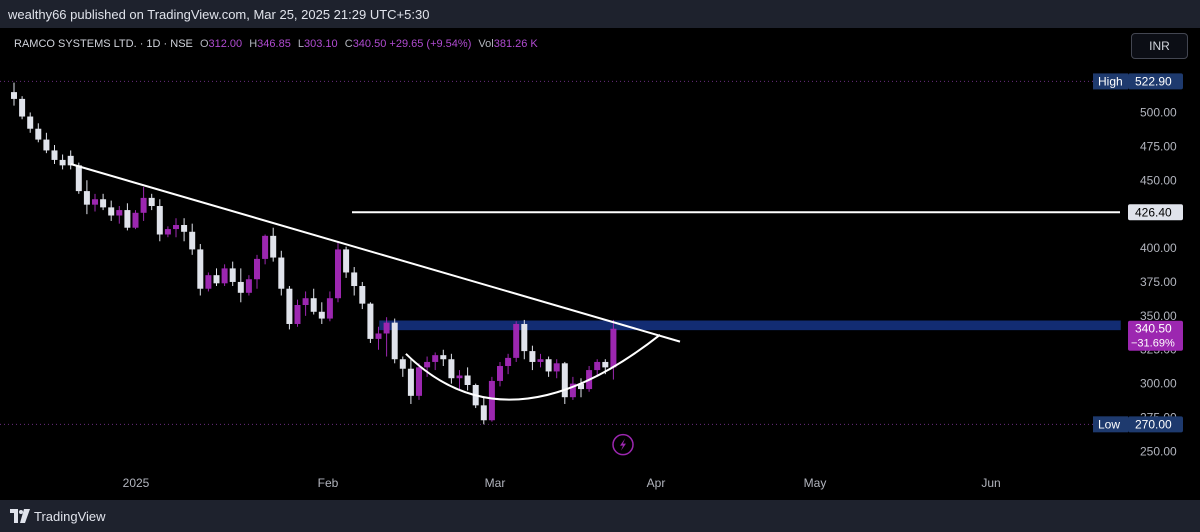 The image size is (1200, 532). Describe the element at coordinates (1158, 316) in the screenshot. I see `y-tick-label: 350.00` at that location.